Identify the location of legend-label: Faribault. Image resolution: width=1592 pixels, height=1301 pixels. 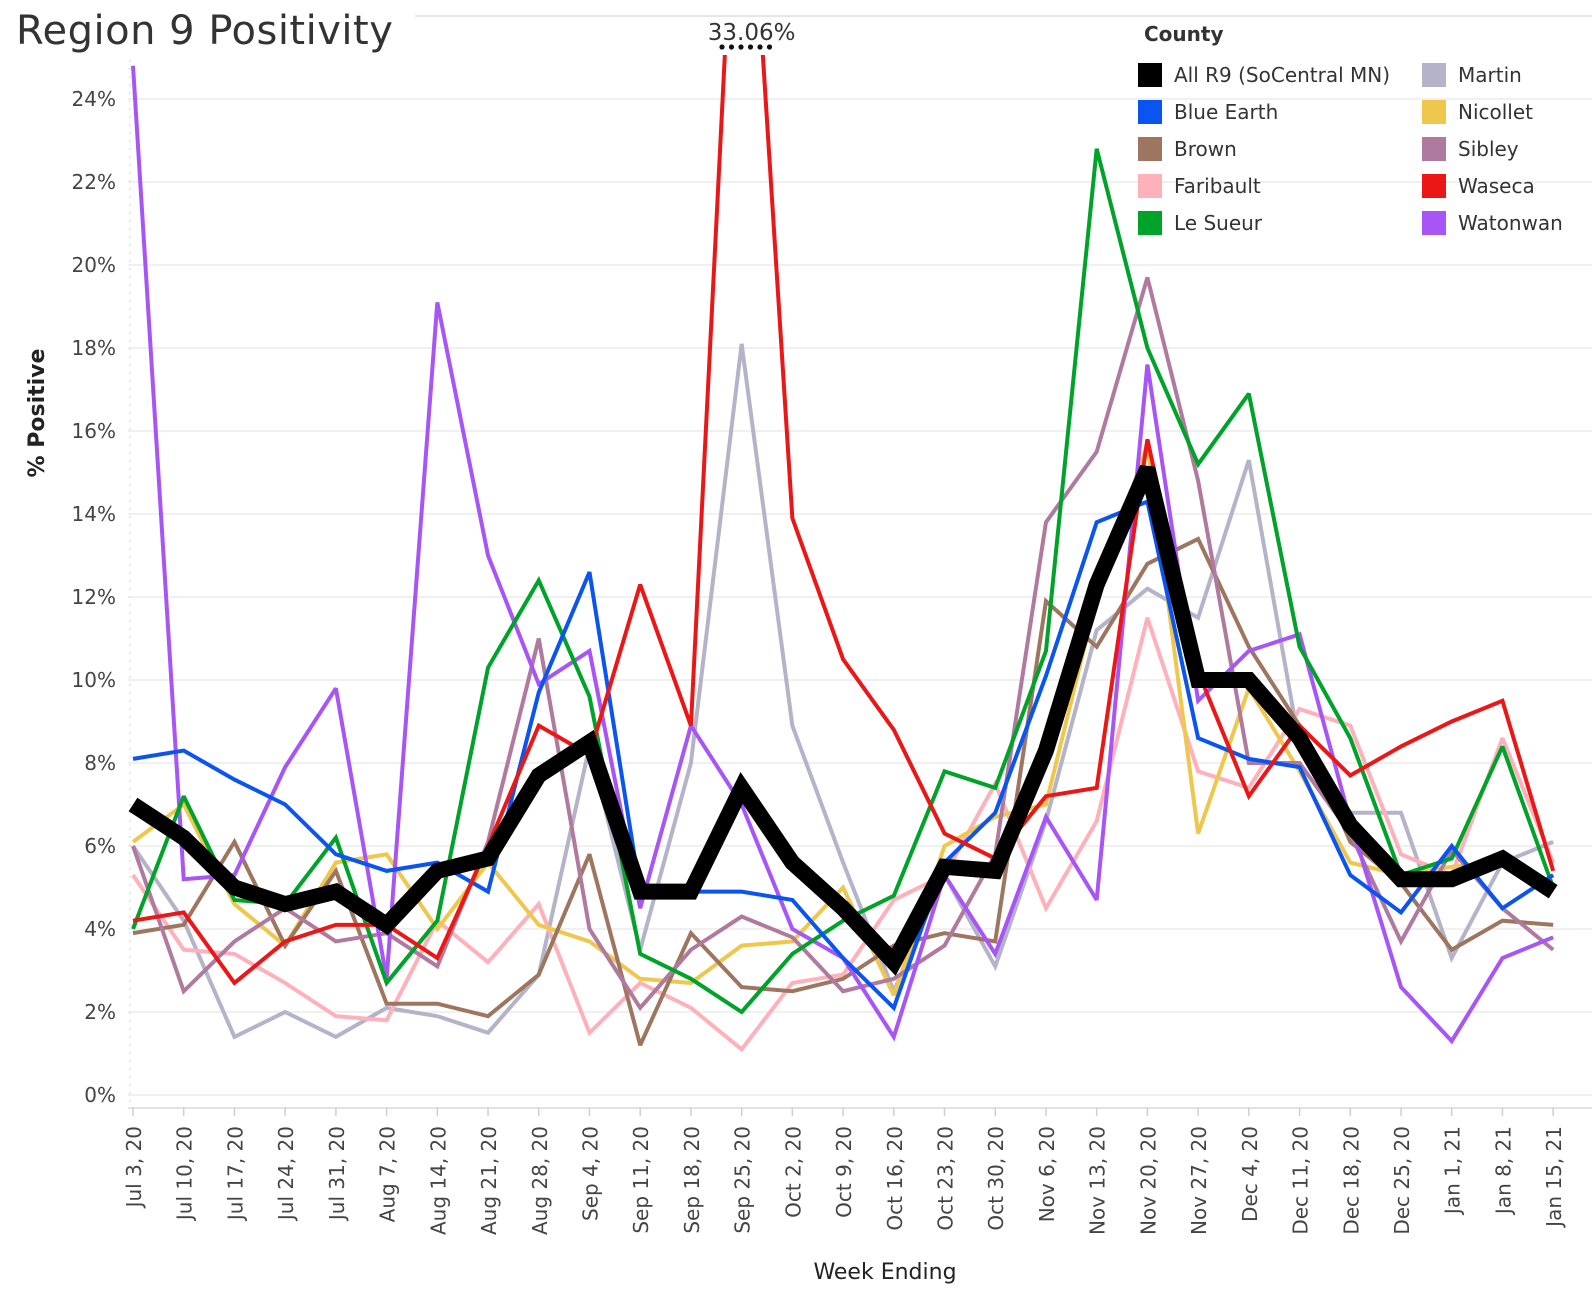
(1217, 185).